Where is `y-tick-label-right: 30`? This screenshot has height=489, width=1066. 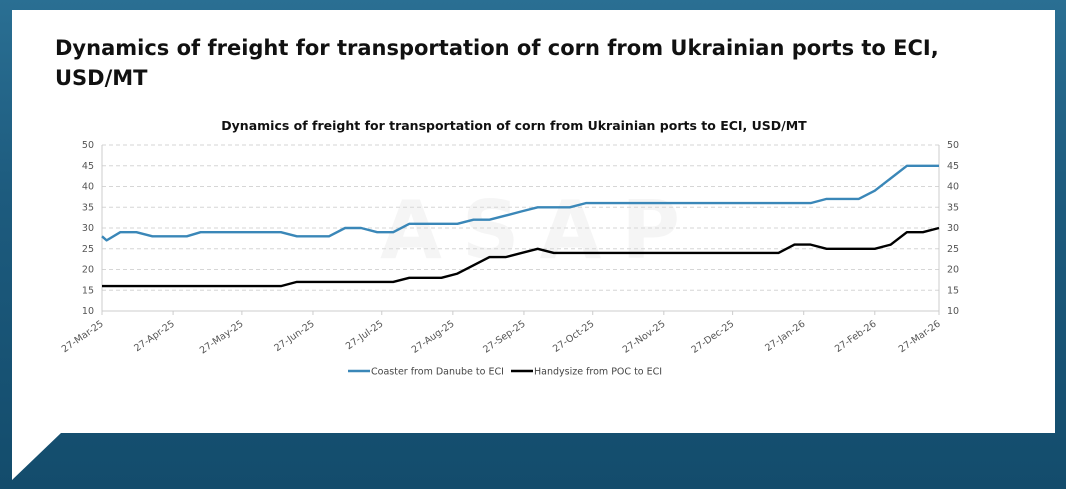
y-tick-label-right: 30 is located at coordinates (953, 228).